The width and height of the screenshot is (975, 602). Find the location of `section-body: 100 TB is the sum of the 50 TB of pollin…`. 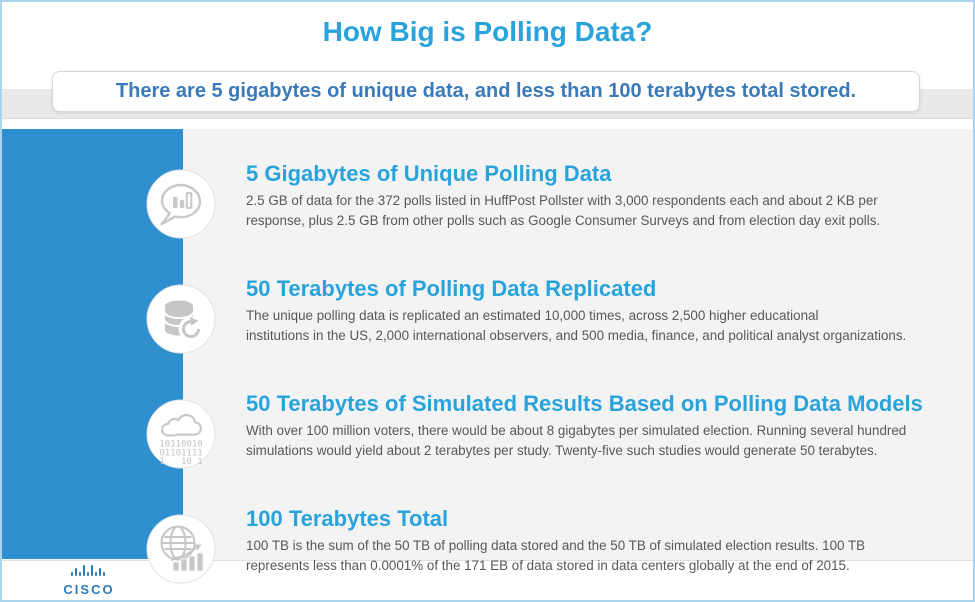

section-body: 100 TB is the sum of the 50 TB of pollin… is located at coordinates (609, 555).